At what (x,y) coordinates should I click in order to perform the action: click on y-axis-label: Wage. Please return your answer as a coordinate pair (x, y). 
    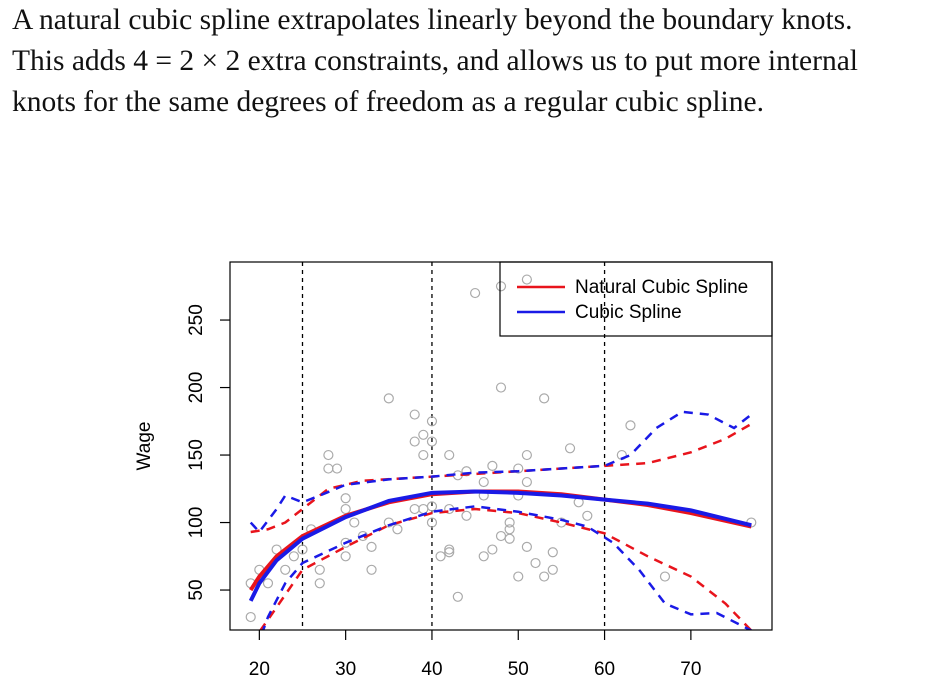
    Looking at the image, I should click on (144, 446).